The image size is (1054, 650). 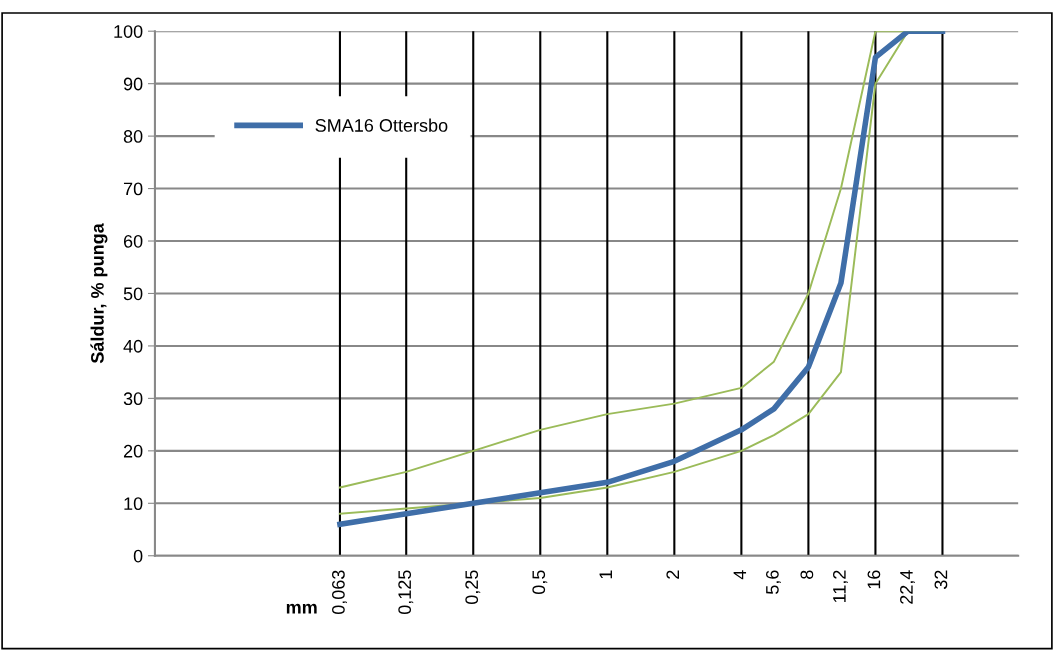 What do you see at coordinates (133, 84) in the screenshot?
I see `y-tick-label: 90` at bounding box center [133, 84].